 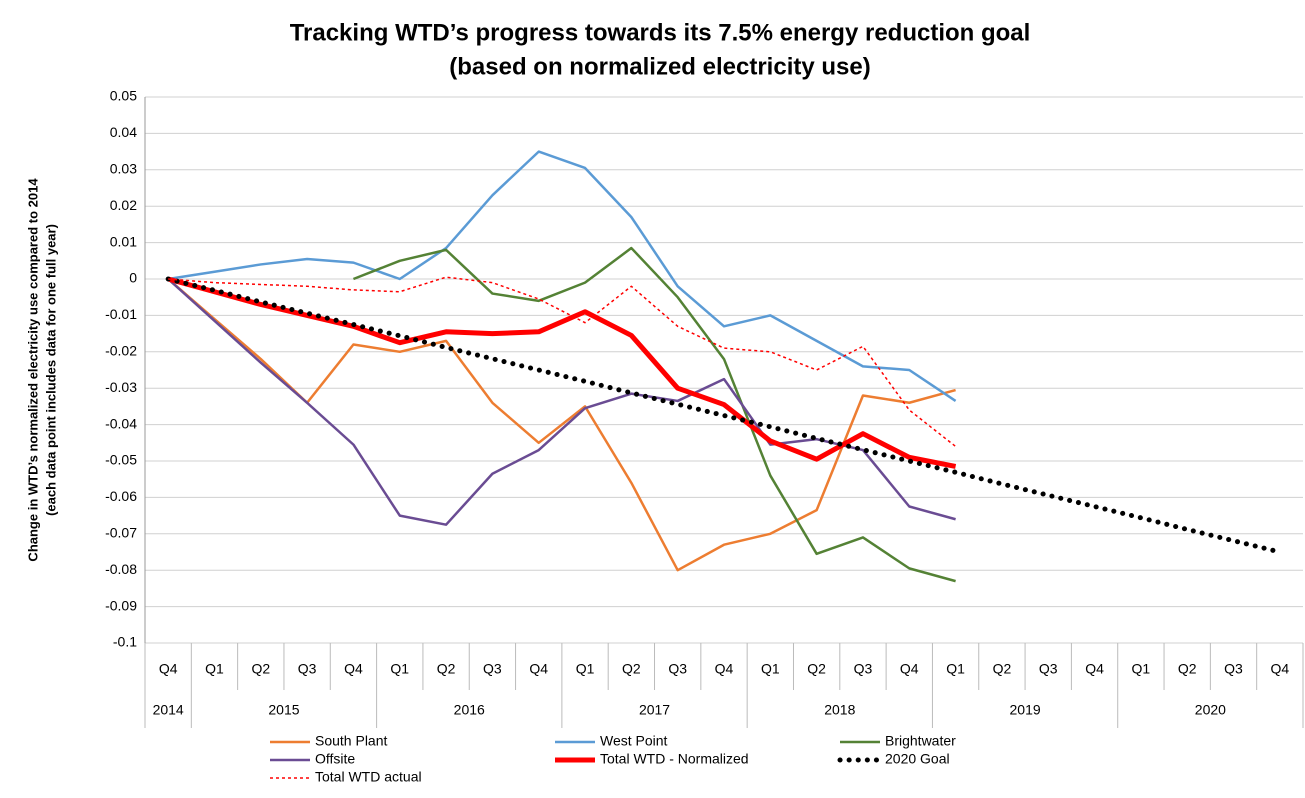 I want to click on y-tick-label: 0.04, so click(x=123, y=132).